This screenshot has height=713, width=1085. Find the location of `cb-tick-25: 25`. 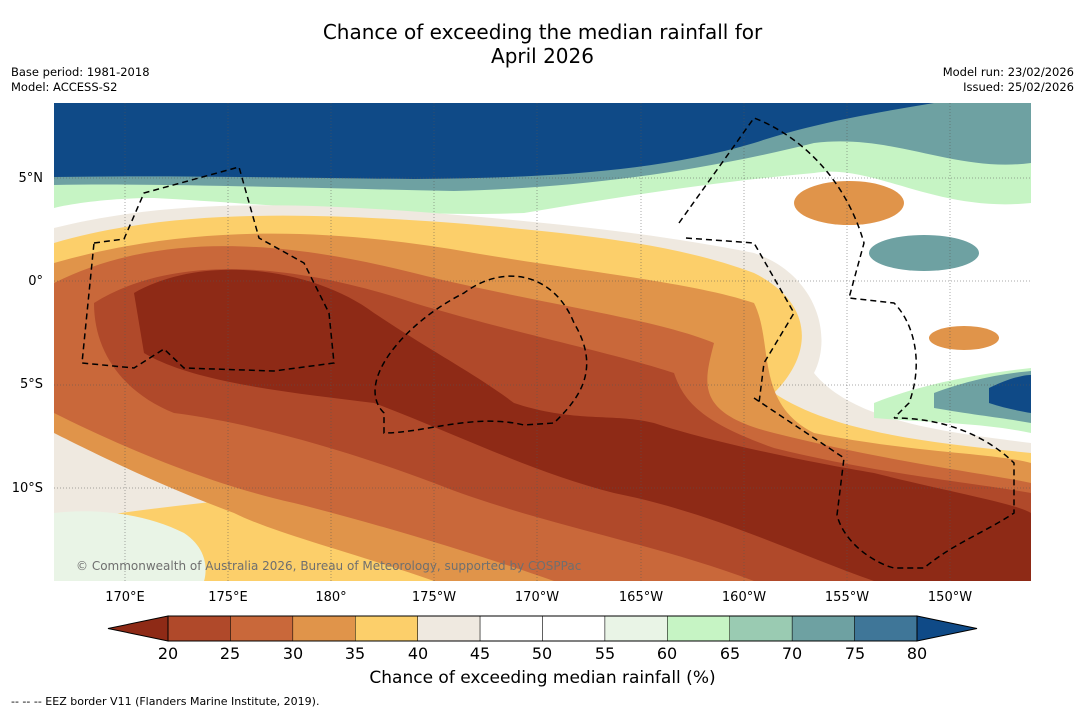

cb-tick-25: 25 is located at coordinates (230, 653).